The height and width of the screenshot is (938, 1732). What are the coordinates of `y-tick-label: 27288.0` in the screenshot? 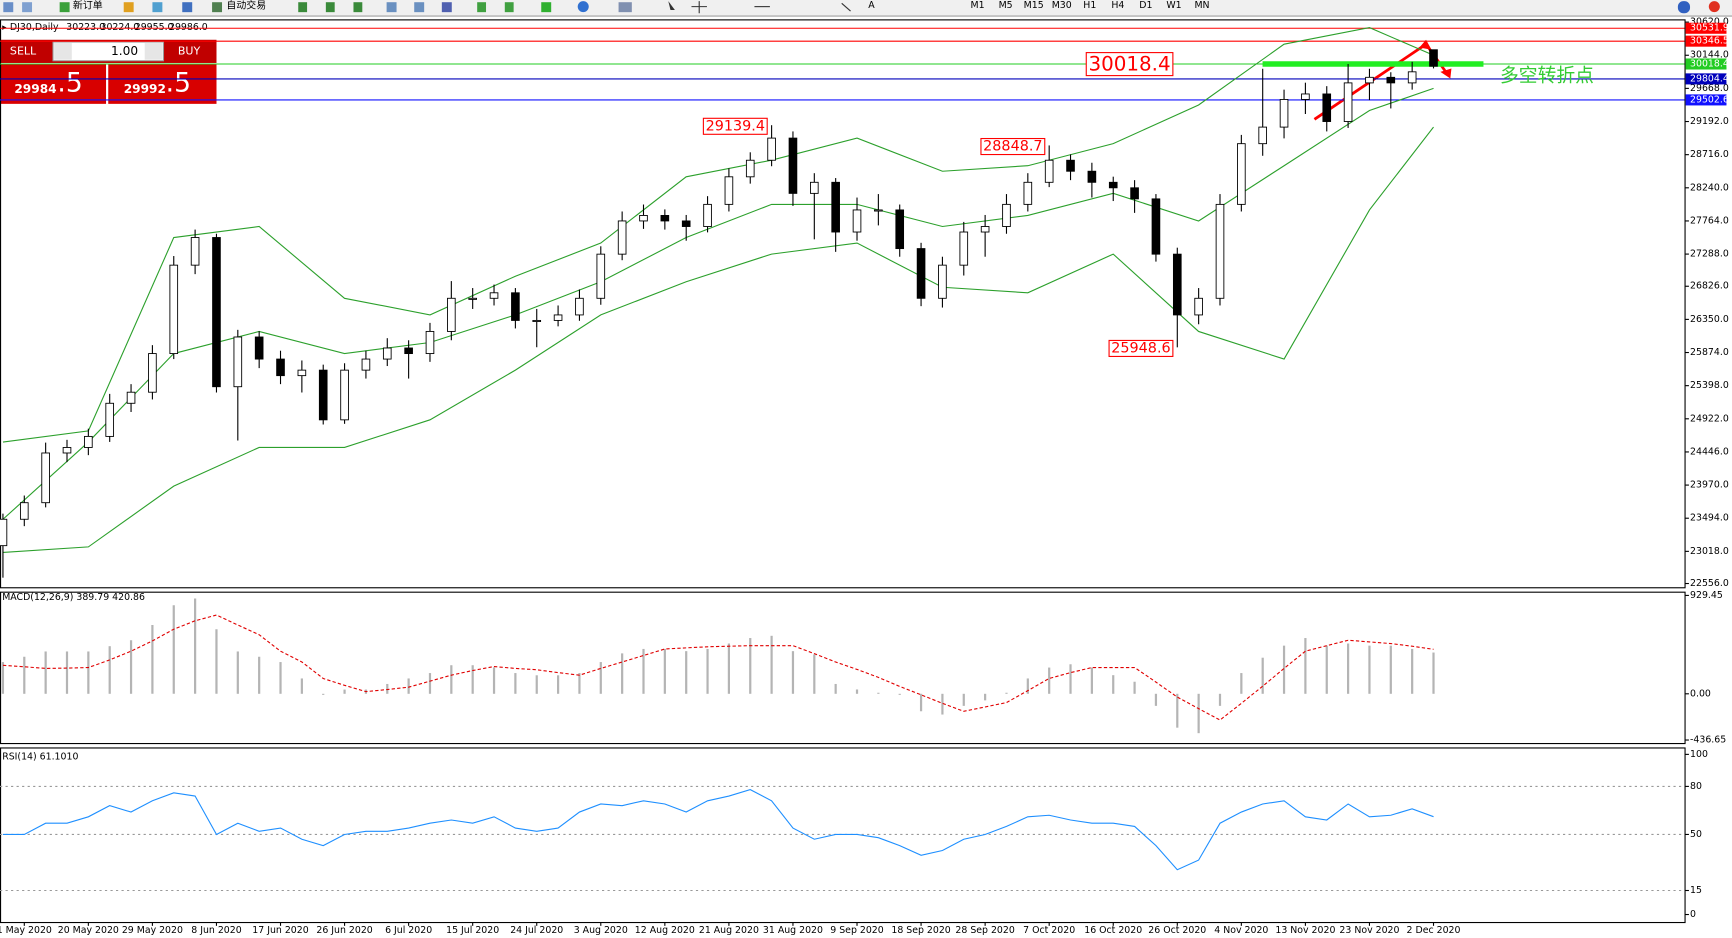 It's located at (1709, 254).